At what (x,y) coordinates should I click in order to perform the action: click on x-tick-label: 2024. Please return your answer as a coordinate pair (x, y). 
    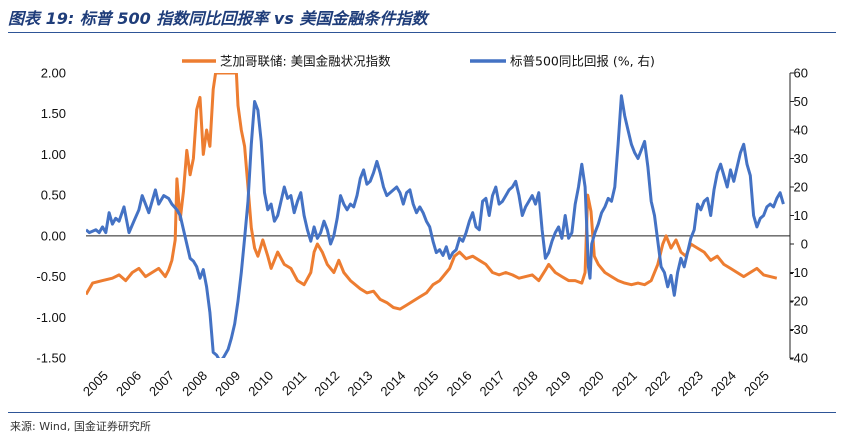
    Looking at the image, I should click on (723, 383).